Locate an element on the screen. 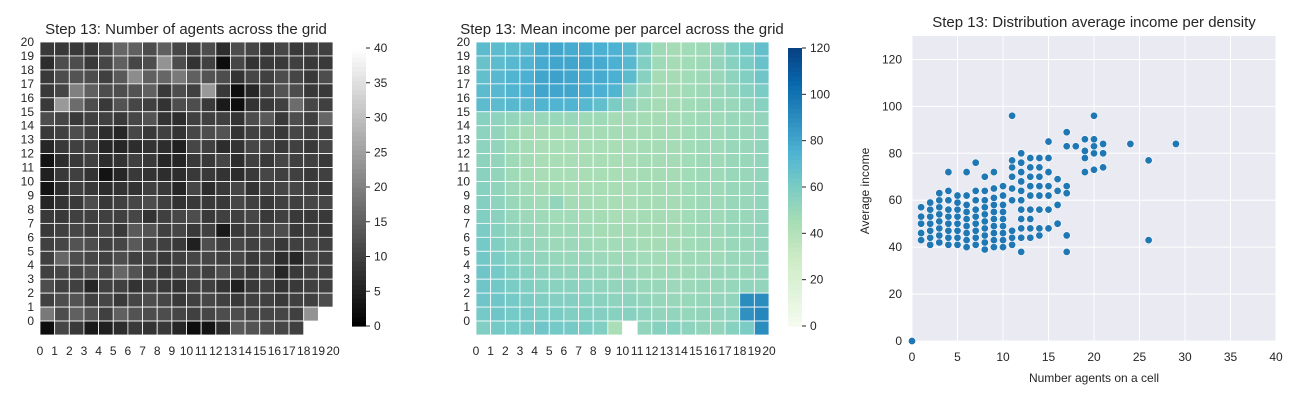 This screenshot has height=400, width=1300. x-tick-label: 1 is located at coordinates (490, 351).